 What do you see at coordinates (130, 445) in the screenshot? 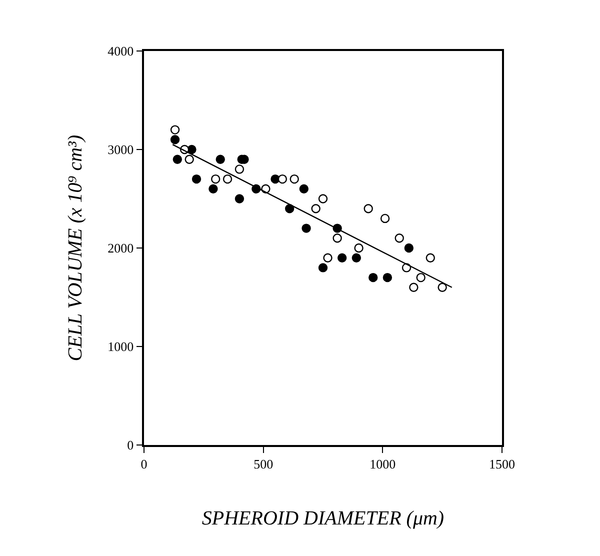
I see `y-tick-label: 0` at bounding box center [130, 445].